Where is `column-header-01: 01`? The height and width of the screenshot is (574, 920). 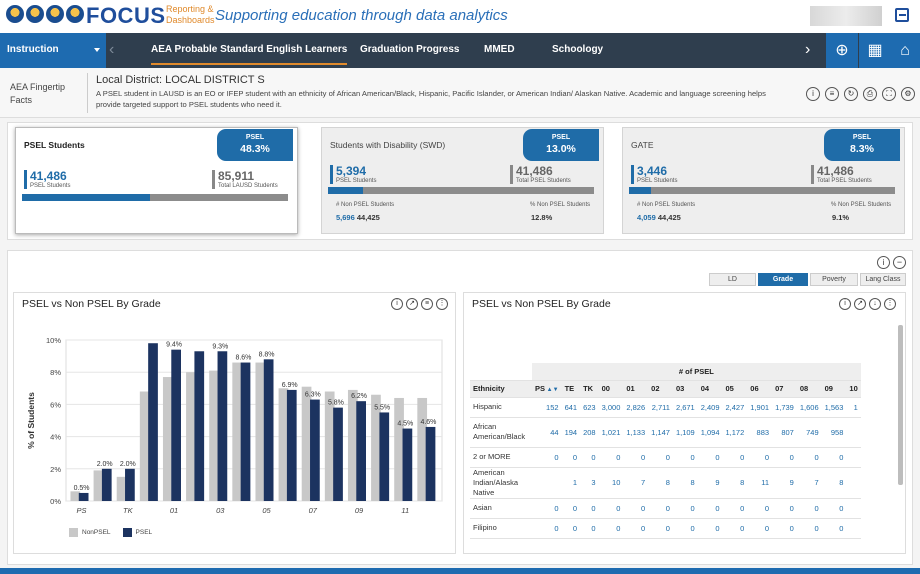
column-header-01: 01 is located at coordinates (636, 389).